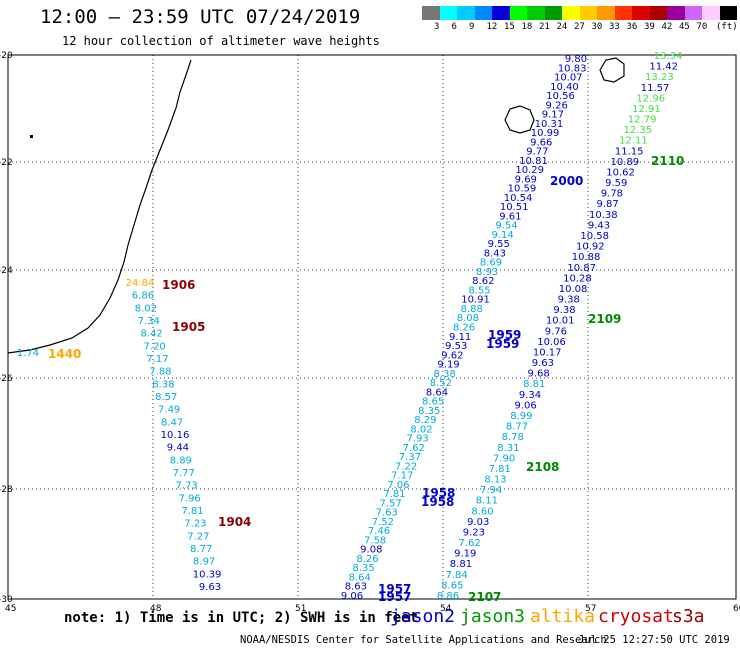 The height and width of the screenshot is (650, 740). I want to click on colorbar-label: 30, so click(597, 27).